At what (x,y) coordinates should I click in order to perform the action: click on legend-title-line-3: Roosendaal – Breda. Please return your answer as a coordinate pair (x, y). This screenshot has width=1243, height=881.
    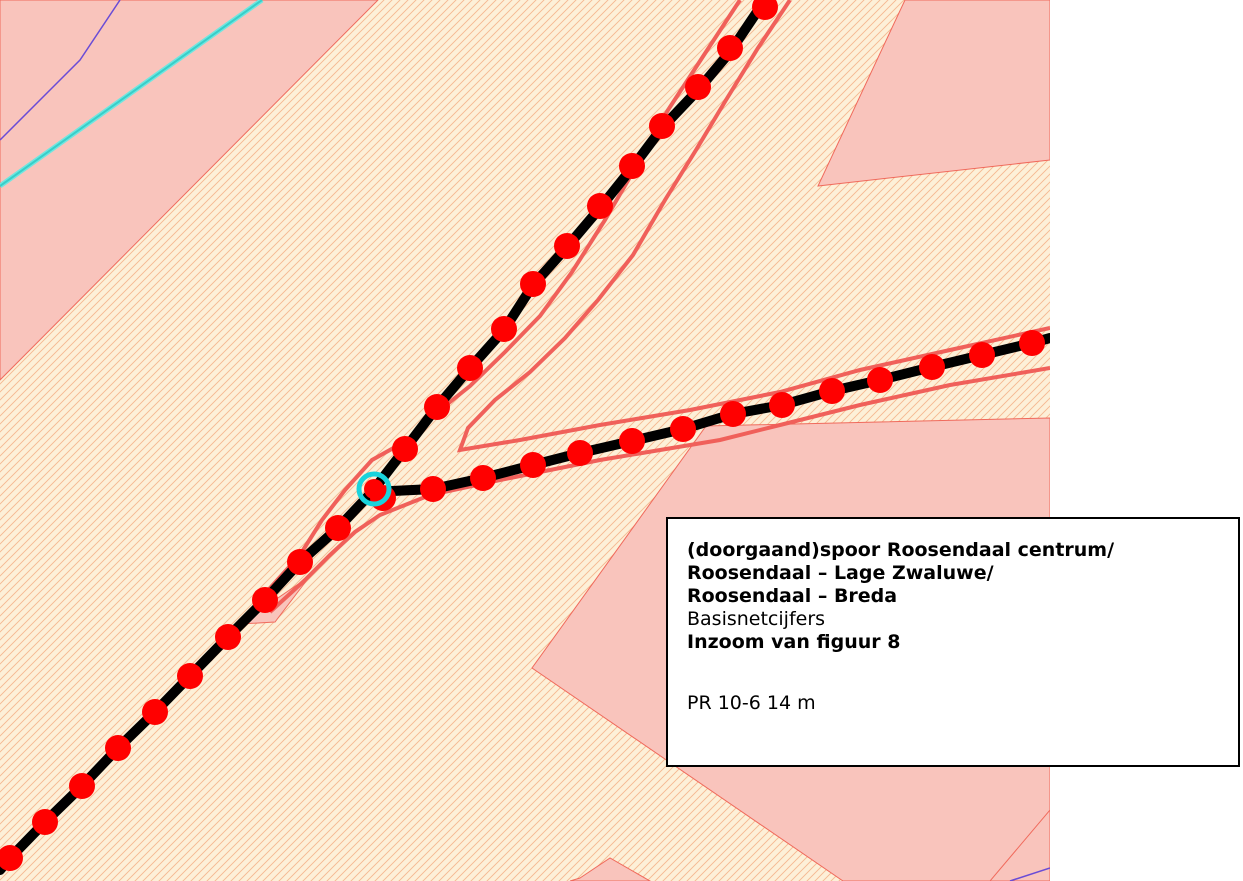
    Looking at the image, I should click on (792, 596).